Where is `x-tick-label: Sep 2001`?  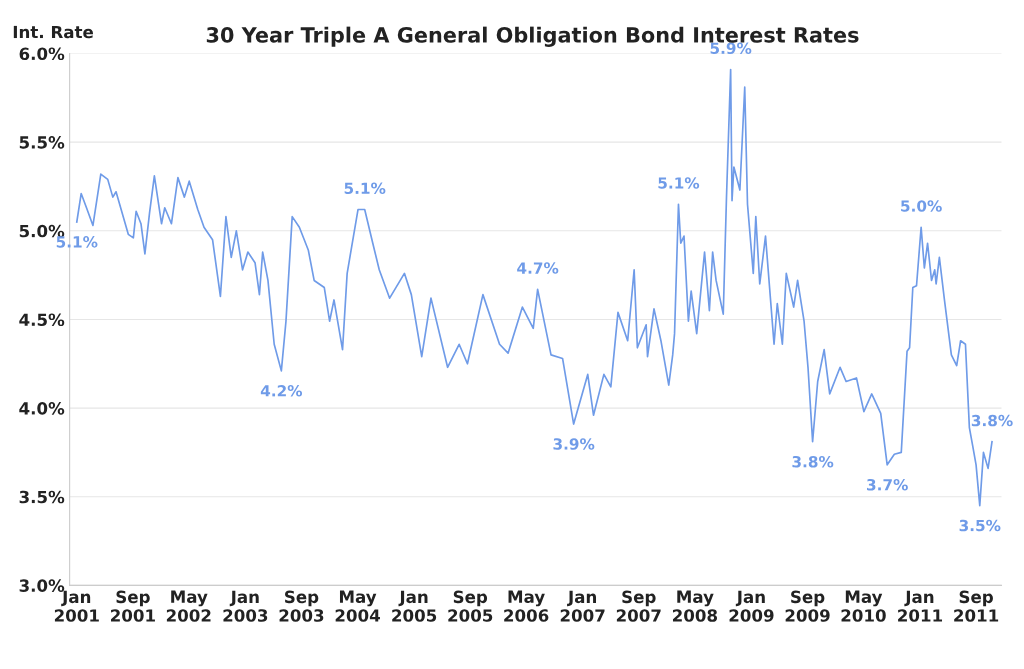 x-tick-label: Sep 2001 is located at coordinates (133, 606).